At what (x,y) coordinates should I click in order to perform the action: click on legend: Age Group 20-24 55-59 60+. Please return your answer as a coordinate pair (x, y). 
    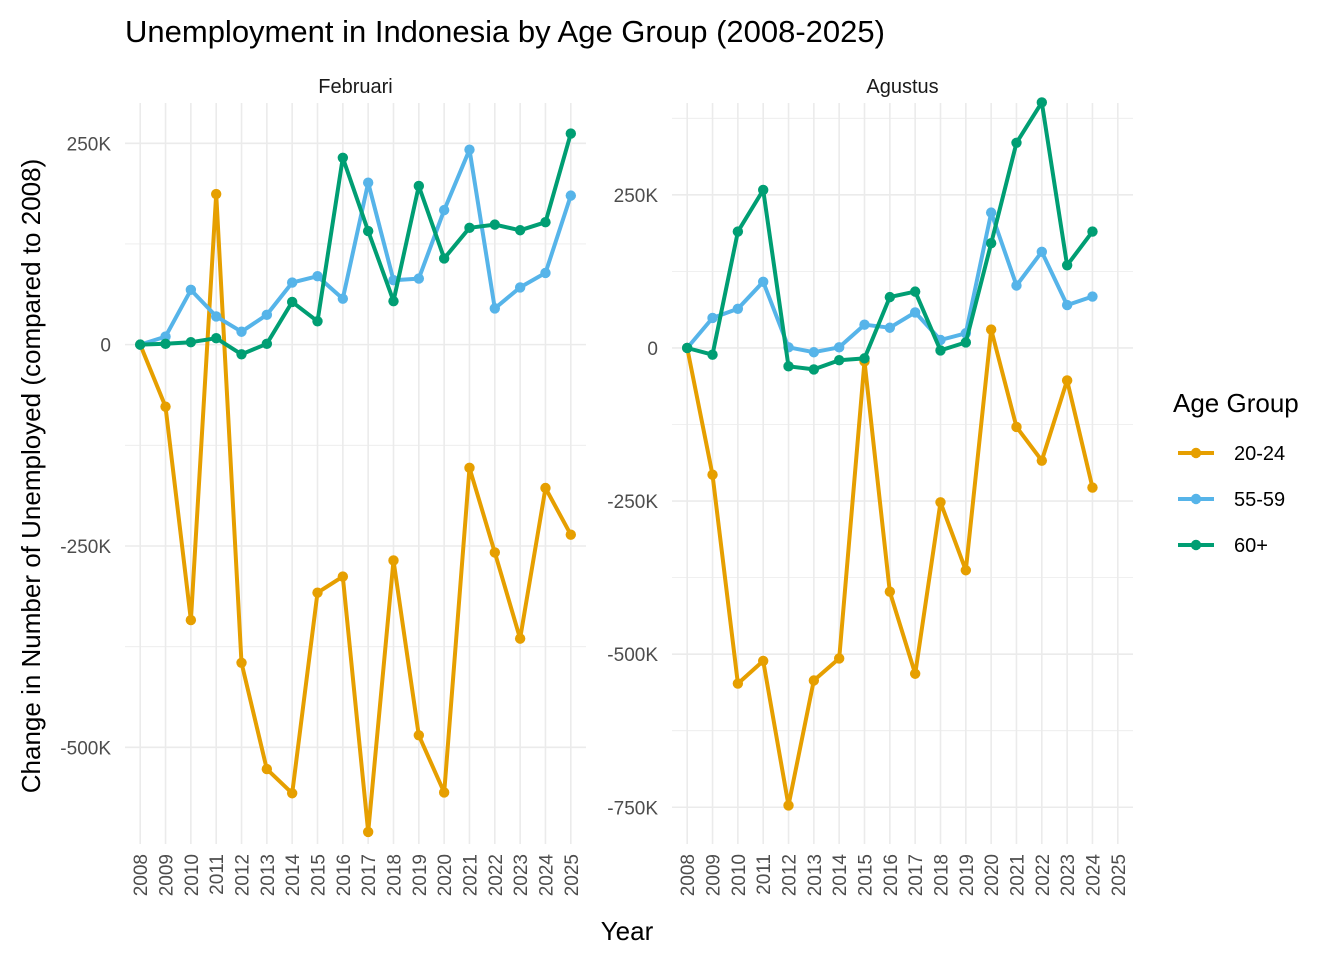
    Looking at the image, I should click on (1236, 472).